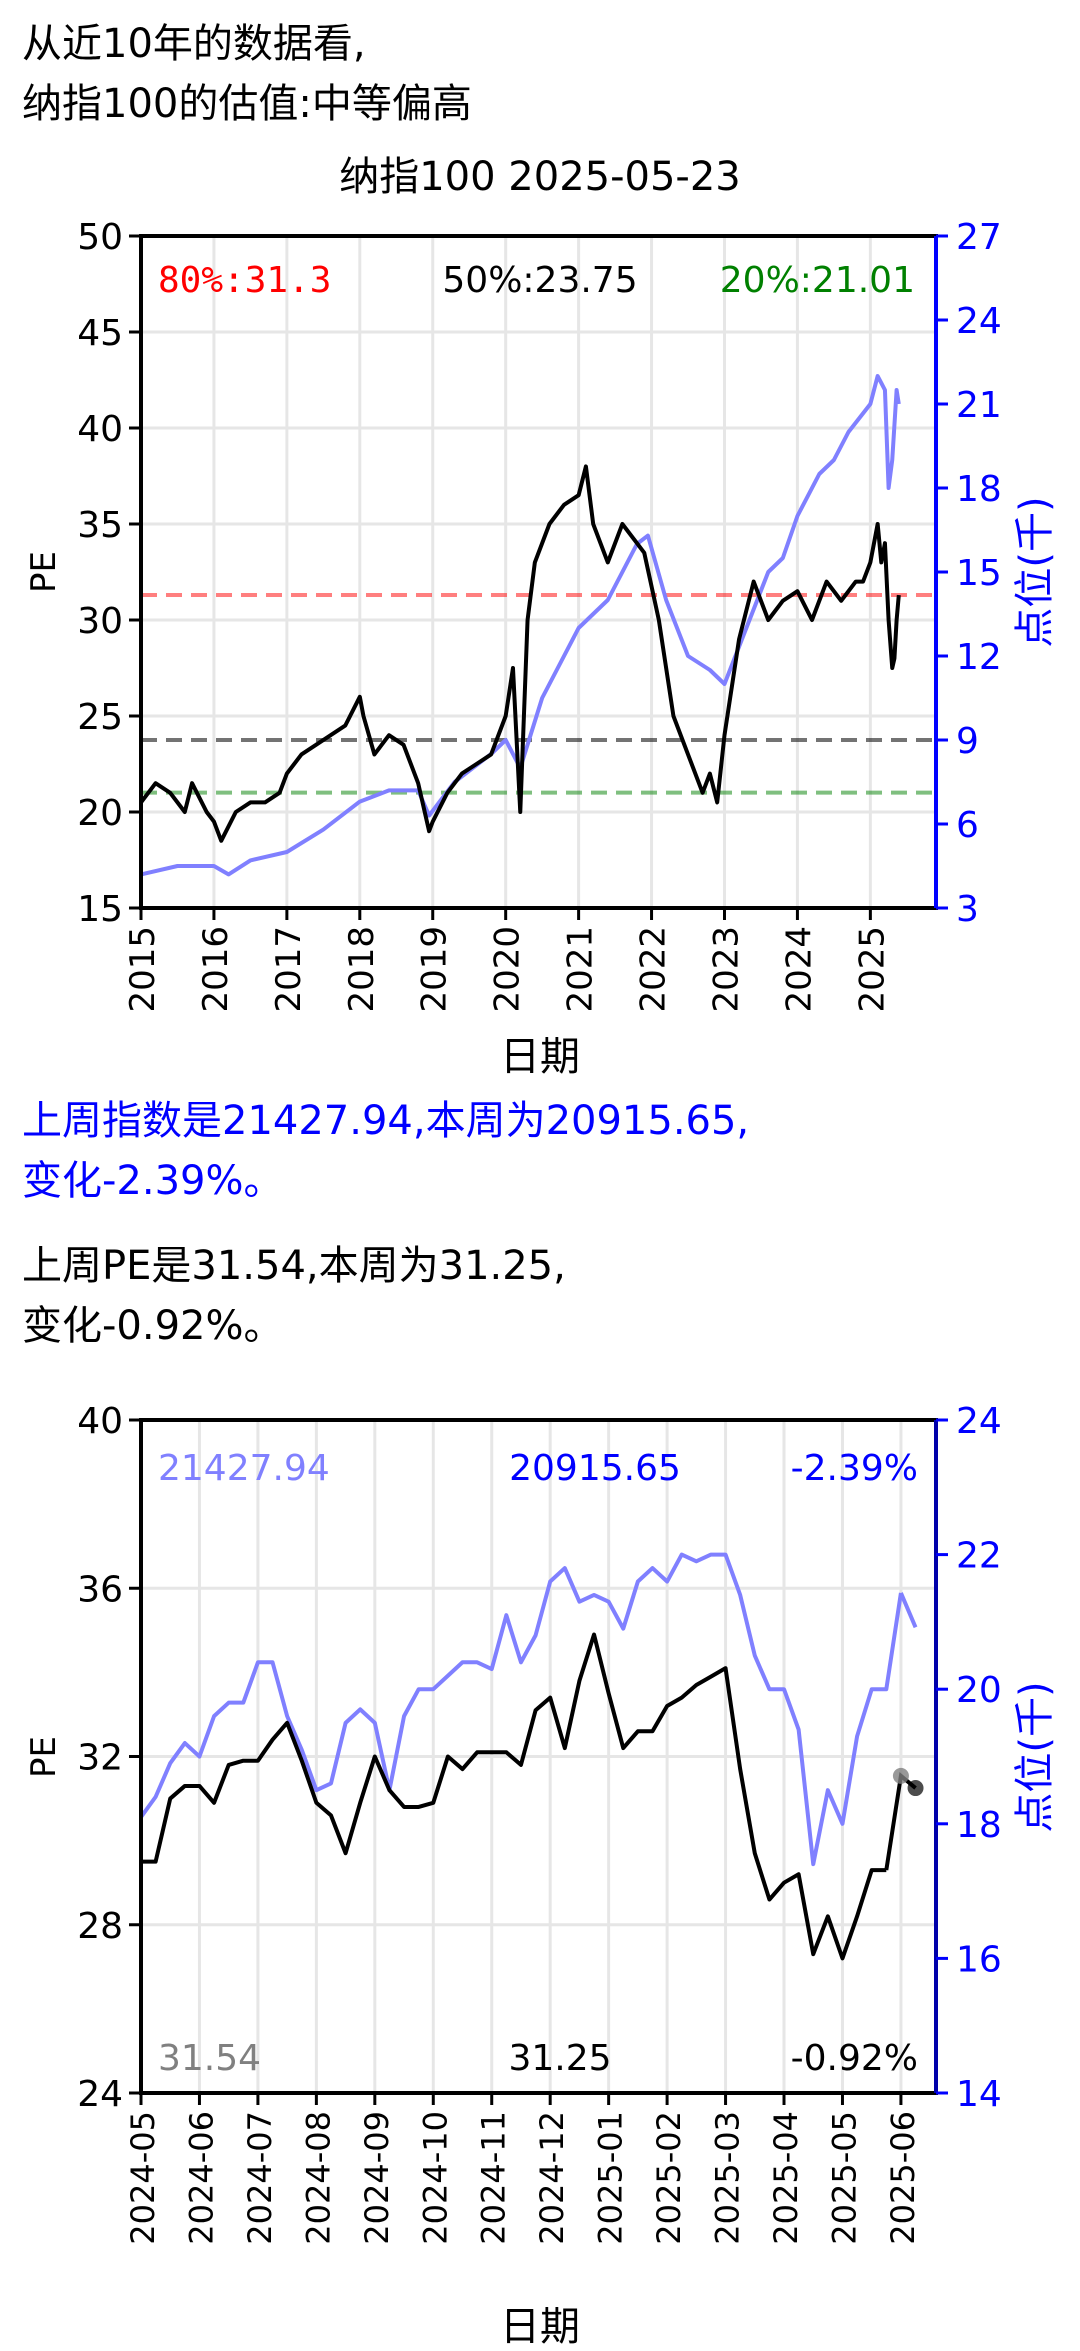  What do you see at coordinates (247, 104) in the screenshot?
I see `header-line-2: 纳指100的估值:中等偏高` at bounding box center [247, 104].